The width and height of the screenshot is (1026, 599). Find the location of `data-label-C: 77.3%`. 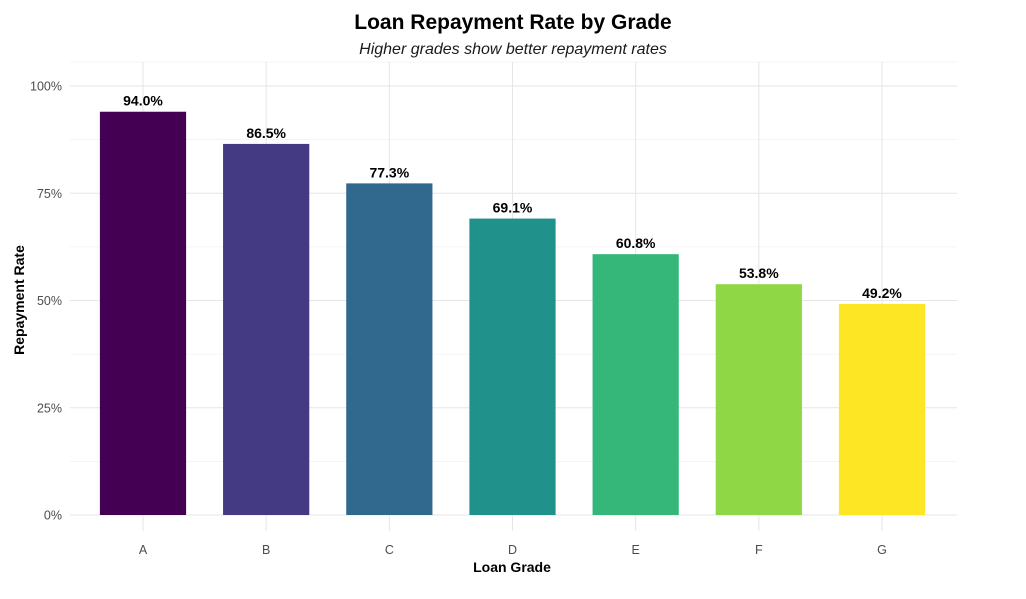

data-label-C: 77.3% is located at coordinates (389, 172).